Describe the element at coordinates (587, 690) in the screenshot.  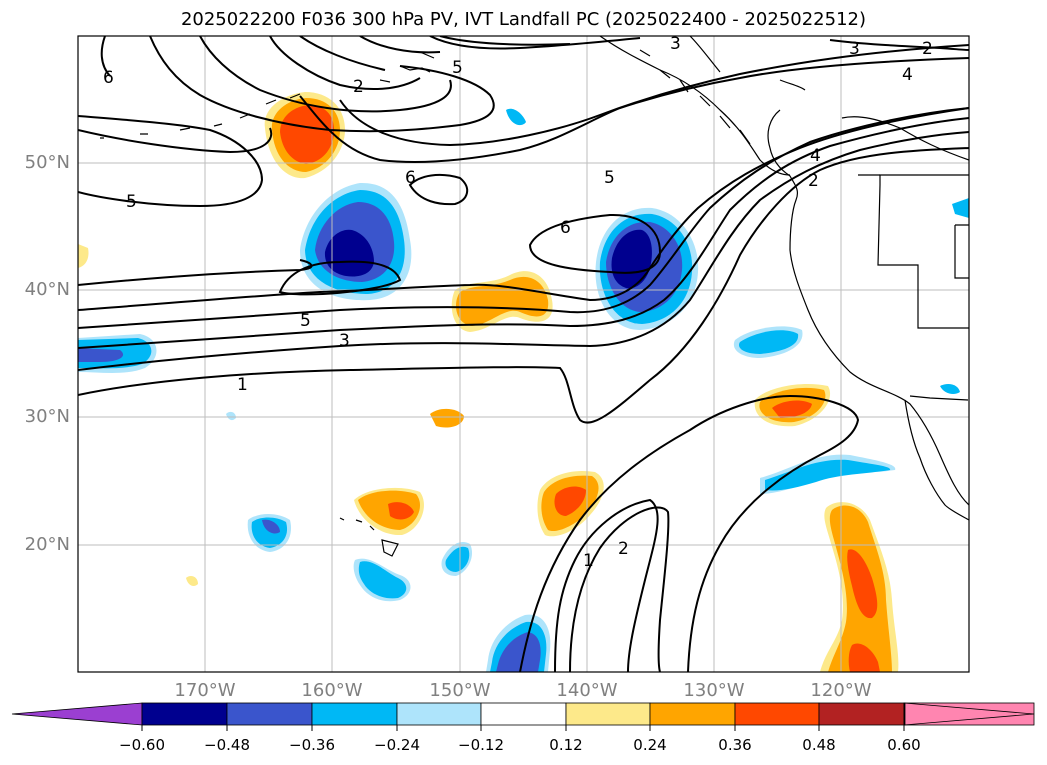
I see `lon-label-140w: 140°W` at that location.